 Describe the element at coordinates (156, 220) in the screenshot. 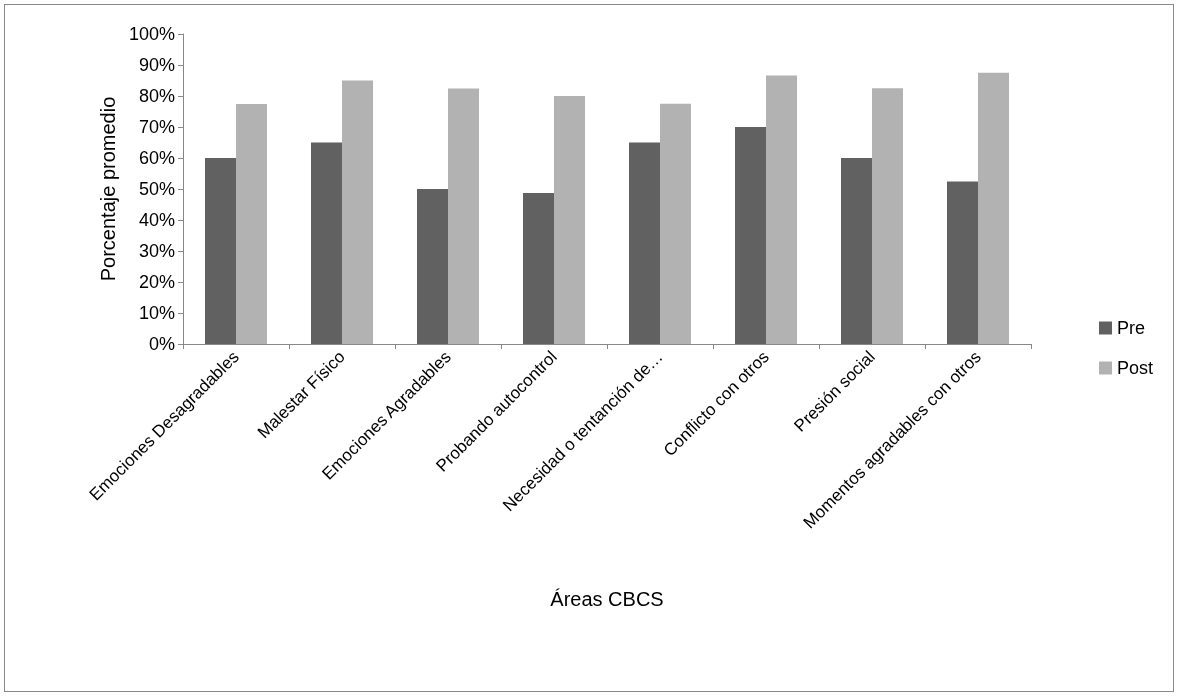

I see `y-tick-label: 40%` at that location.